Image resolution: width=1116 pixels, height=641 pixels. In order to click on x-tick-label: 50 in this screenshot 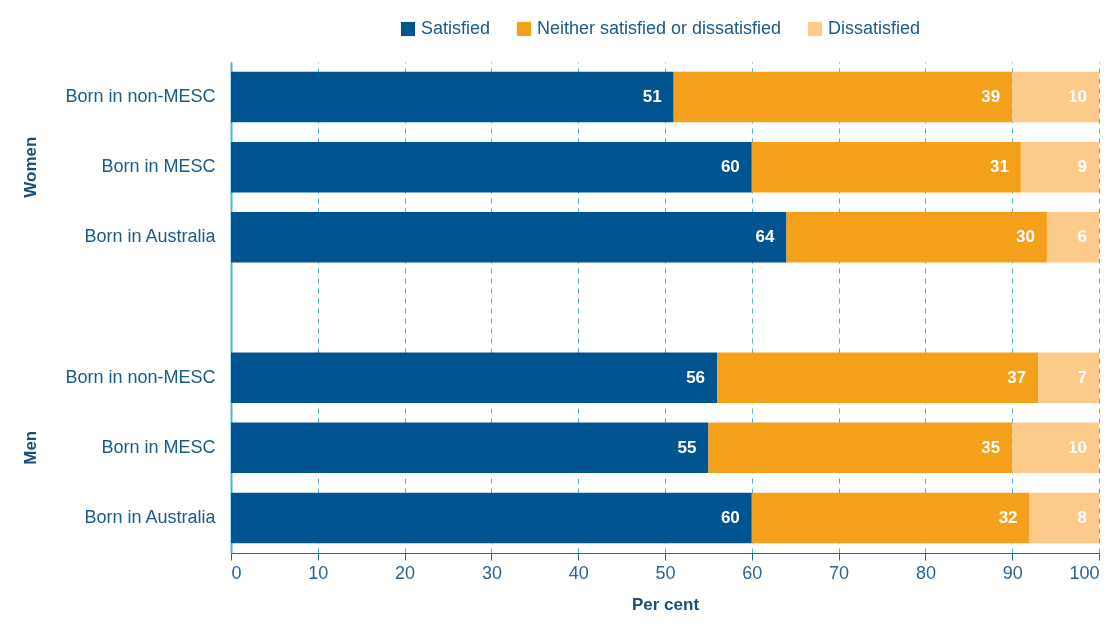, I will do `click(665, 572)`.